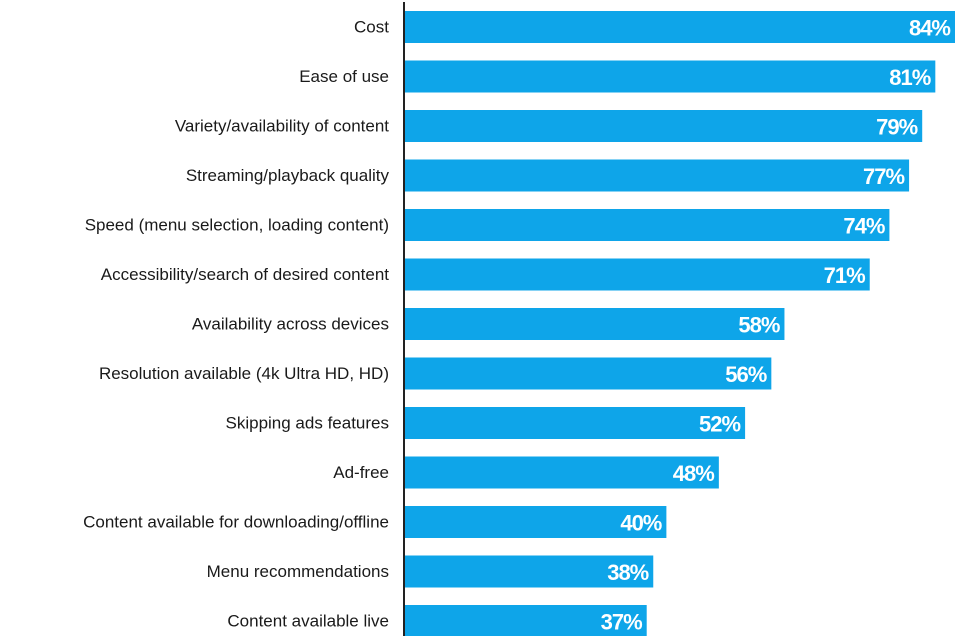 The height and width of the screenshot is (636, 972). Describe the element at coordinates (627, 572) in the screenshot. I see `value-label: 38%` at that location.